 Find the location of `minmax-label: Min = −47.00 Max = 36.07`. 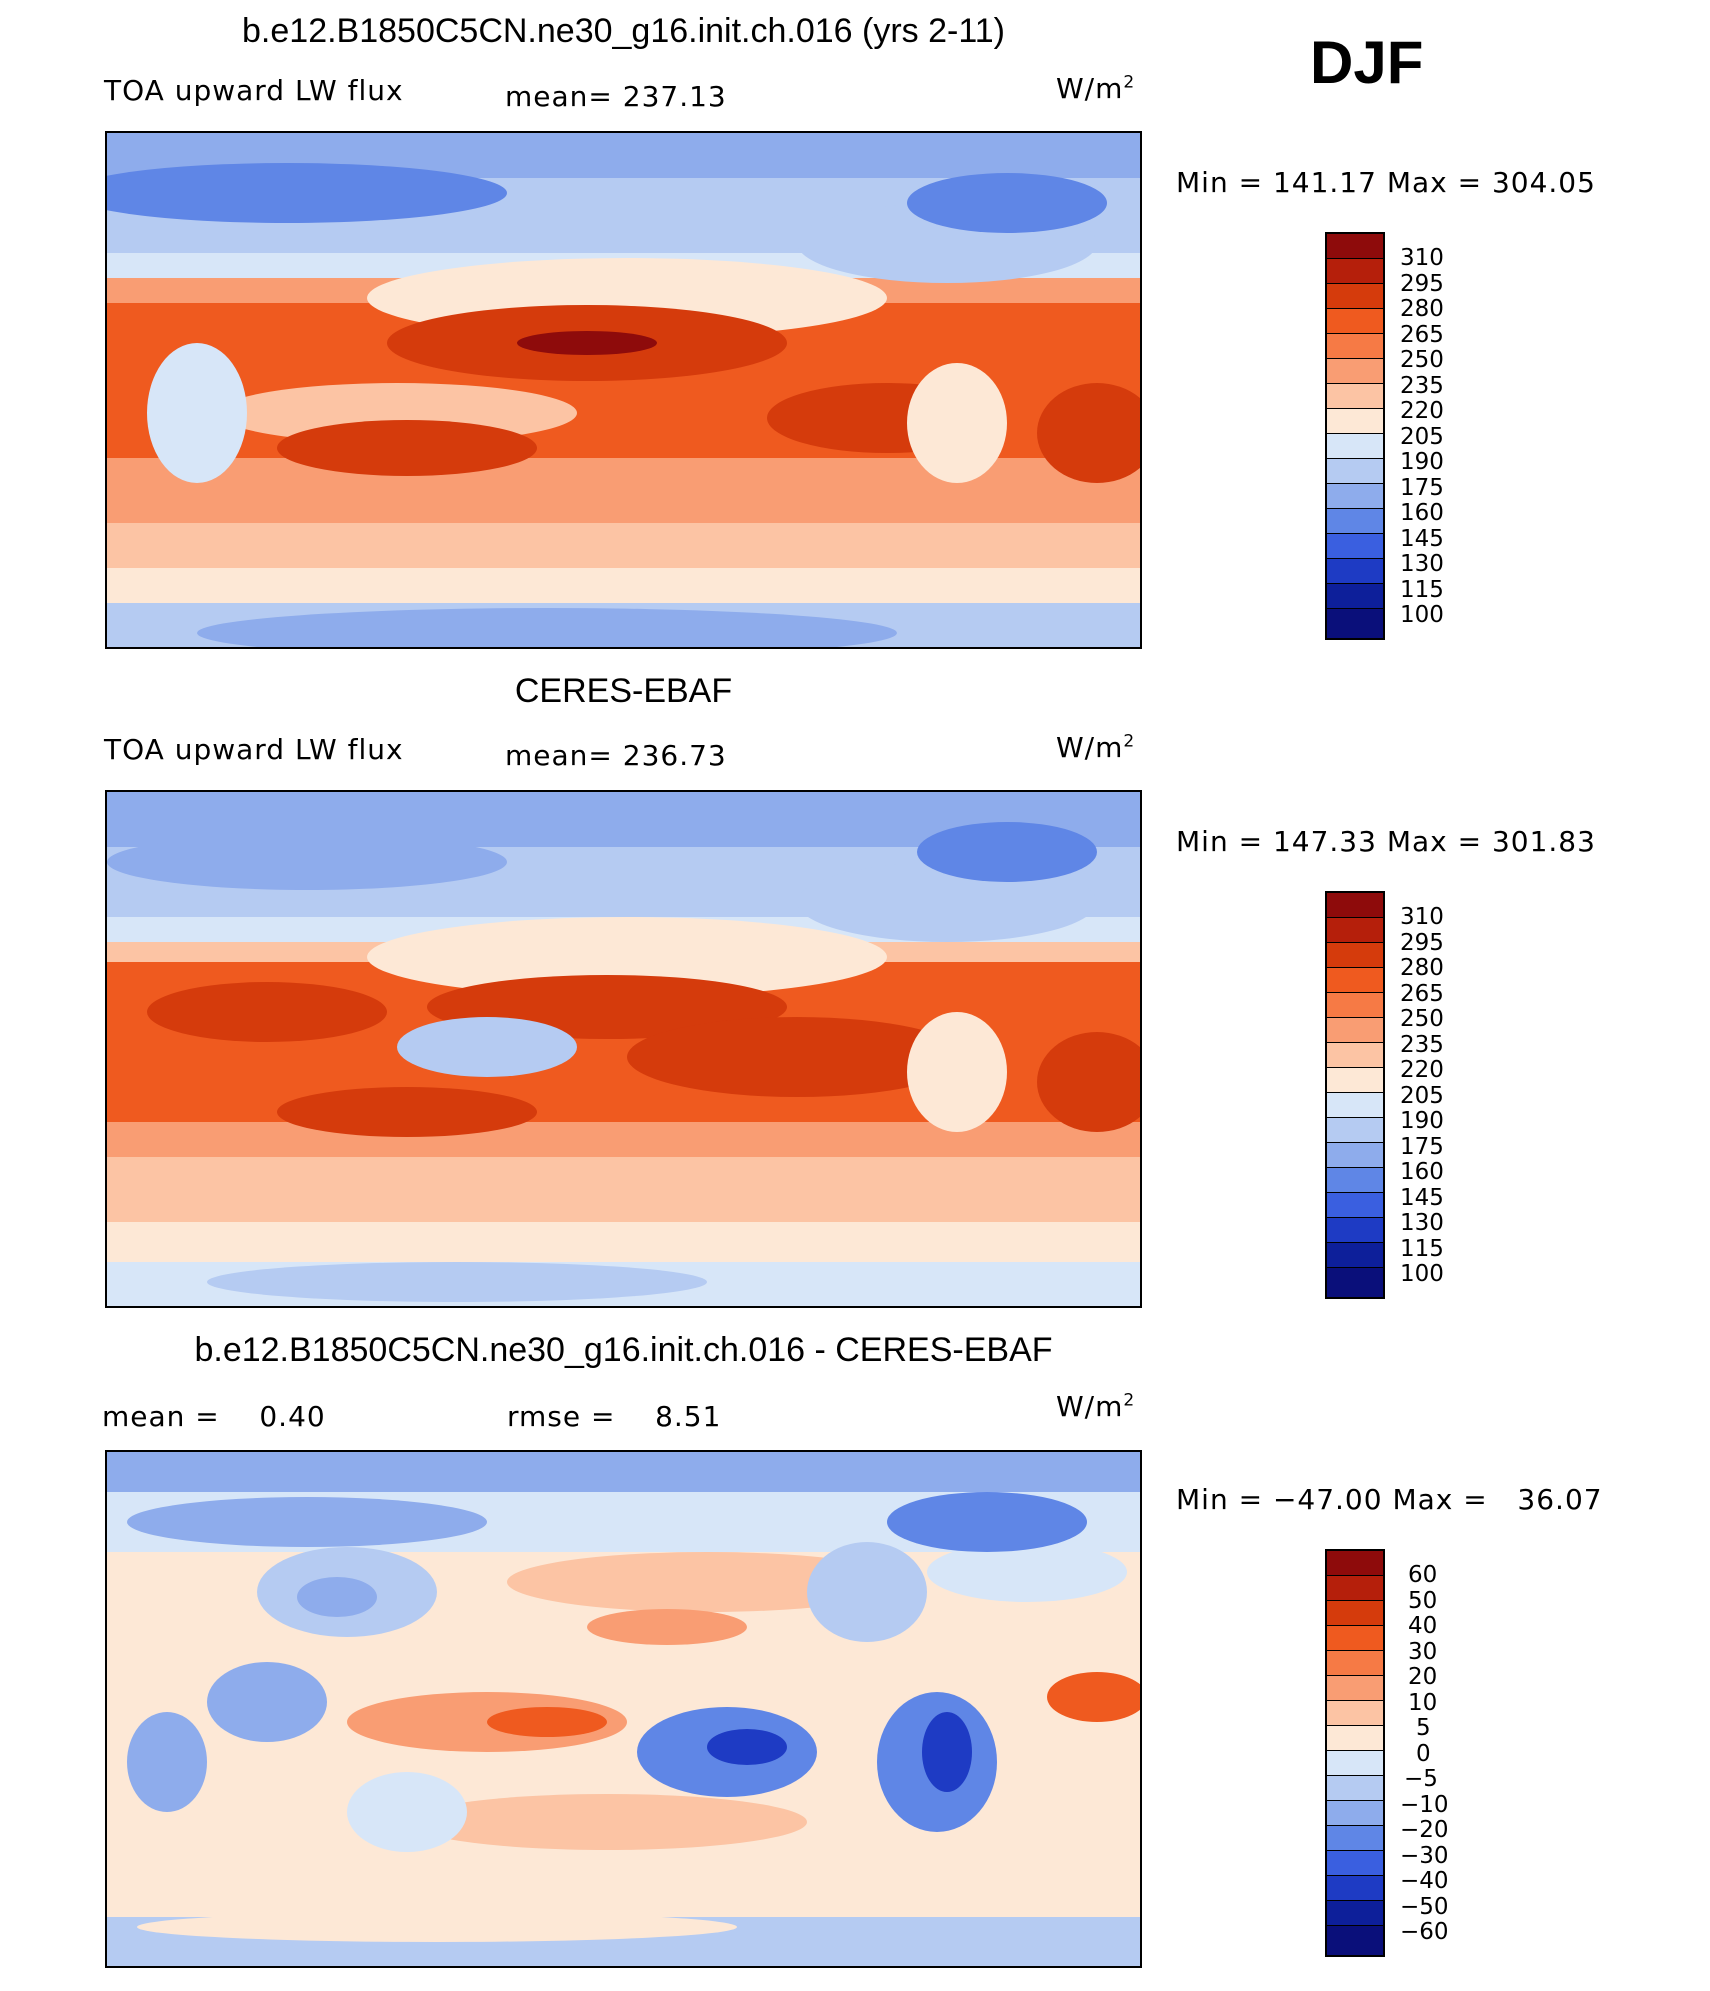

minmax-label: Min = −47.00 Max = 36.07 is located at coordinates (1389, 1499).